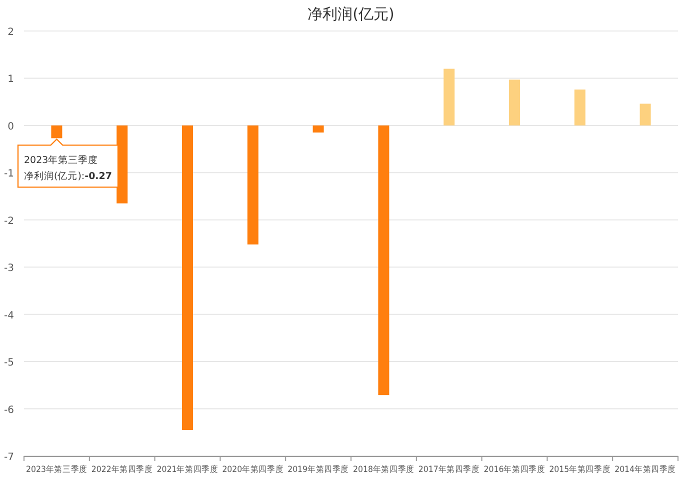 The width and height of the screenshot is (692, 478). What do you see at coordinates (321, 469) in the screenshot?
I see `x-tick-label: 2019年第四季度` at bounding box center [321, 469].